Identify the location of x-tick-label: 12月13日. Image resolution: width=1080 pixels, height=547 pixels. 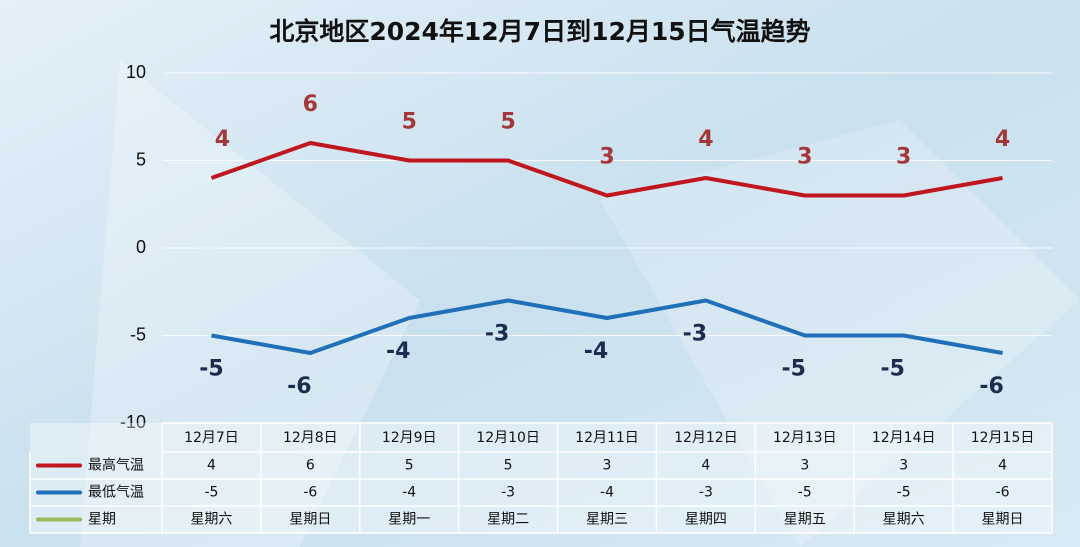
(805, 438).